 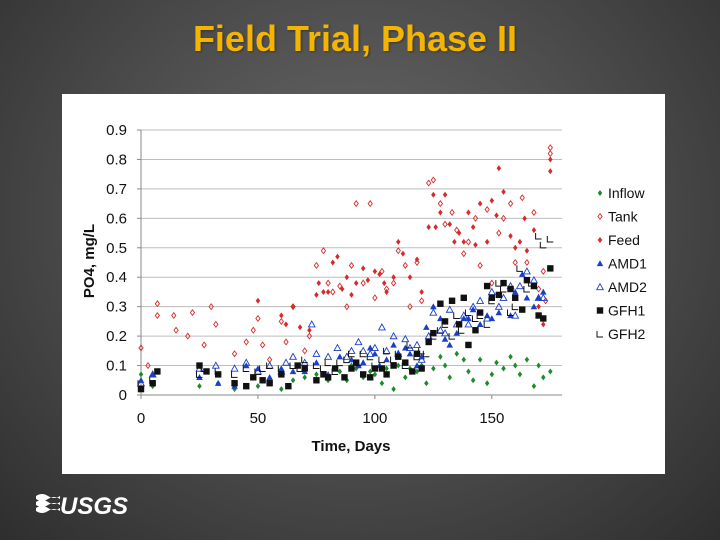 I want to click on legend-marker-gfh1, so click(x=600, y=310).